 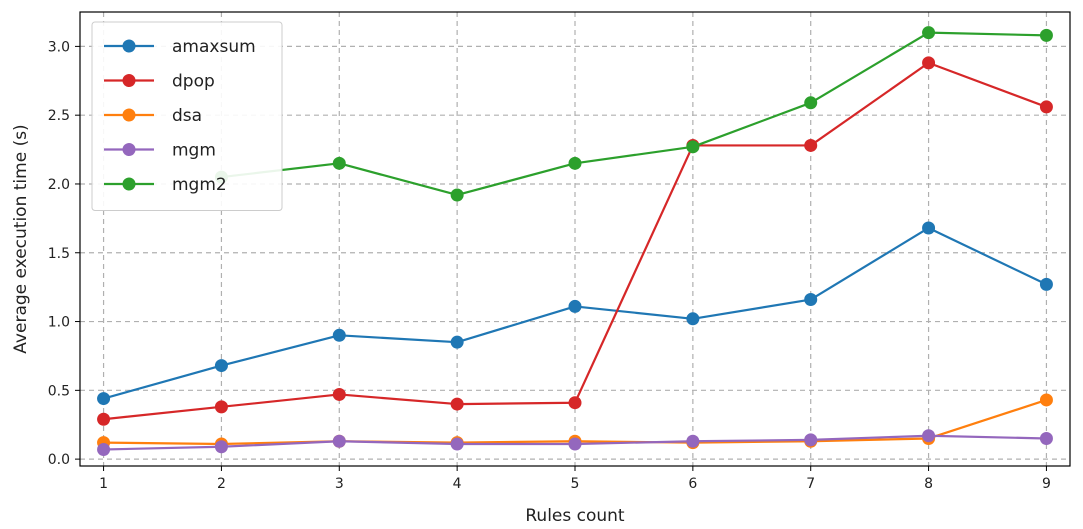 What do you see at coordinates (339, 484) in the screenshot?
I see `x-tick-label: 3` at bounding box center [339, 484].